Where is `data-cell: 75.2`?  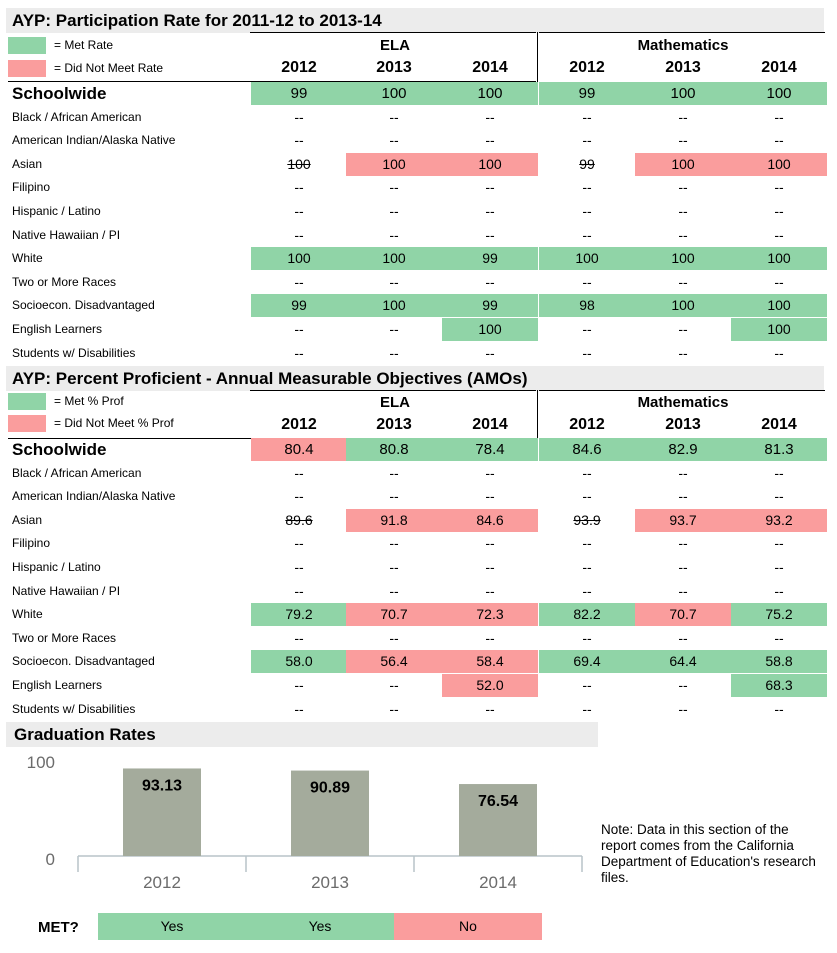
data-cell: 75.2 is located at coordinates (779, 615).